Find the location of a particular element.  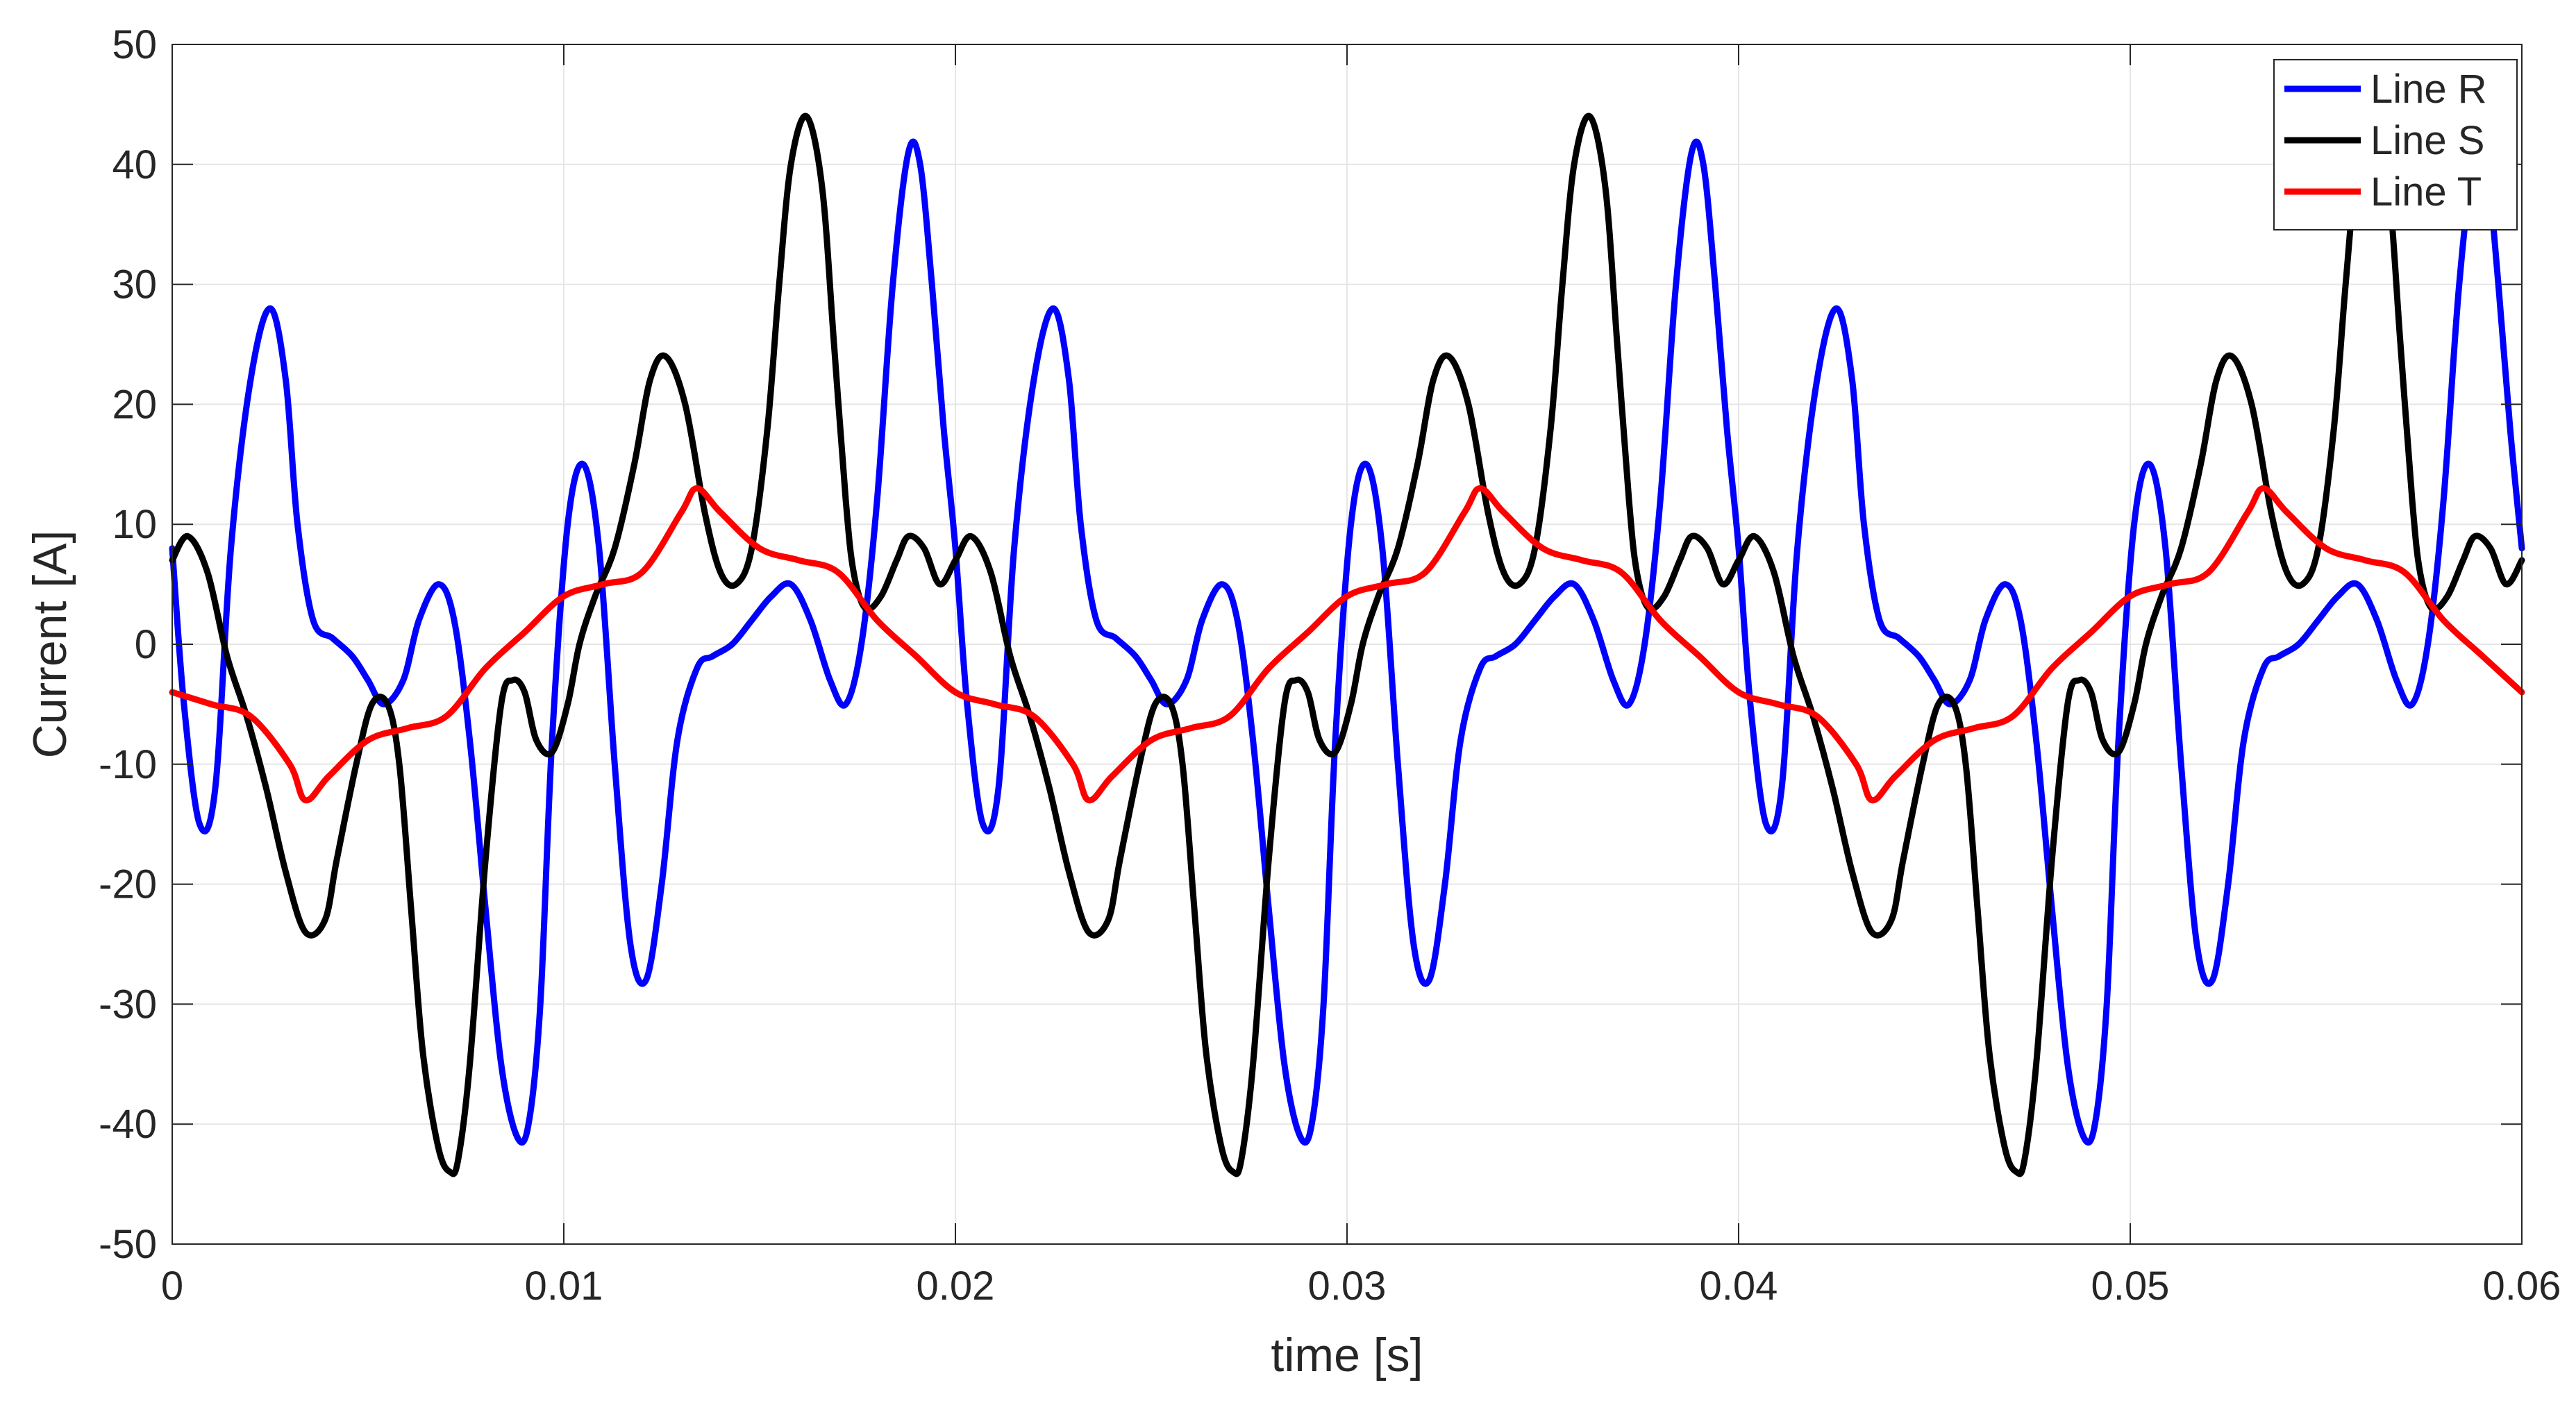

y-tick-label: 0 is located at coordinates (146, 644).